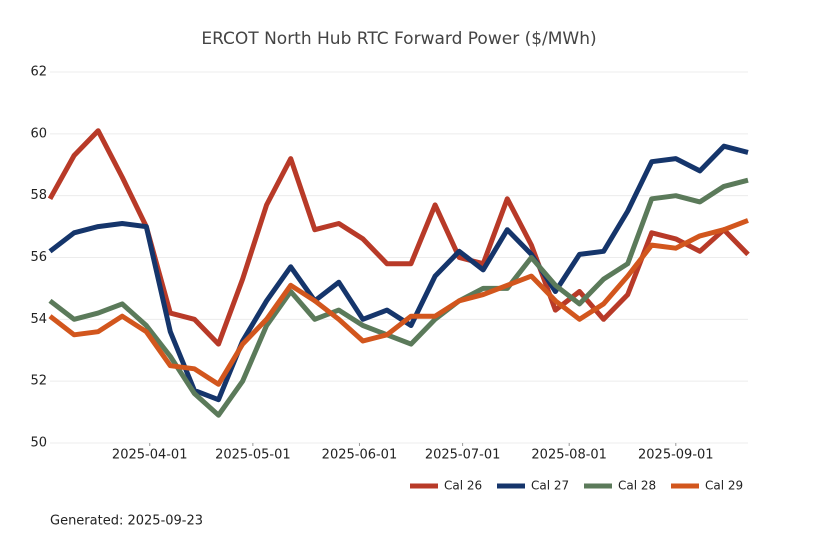 This screenshot has width=818, height=545. What do you see at coordinates (360, 455) in the screenshot?
I see `x-tick-label: 2025-06-01` at bounding box center [360, 455].